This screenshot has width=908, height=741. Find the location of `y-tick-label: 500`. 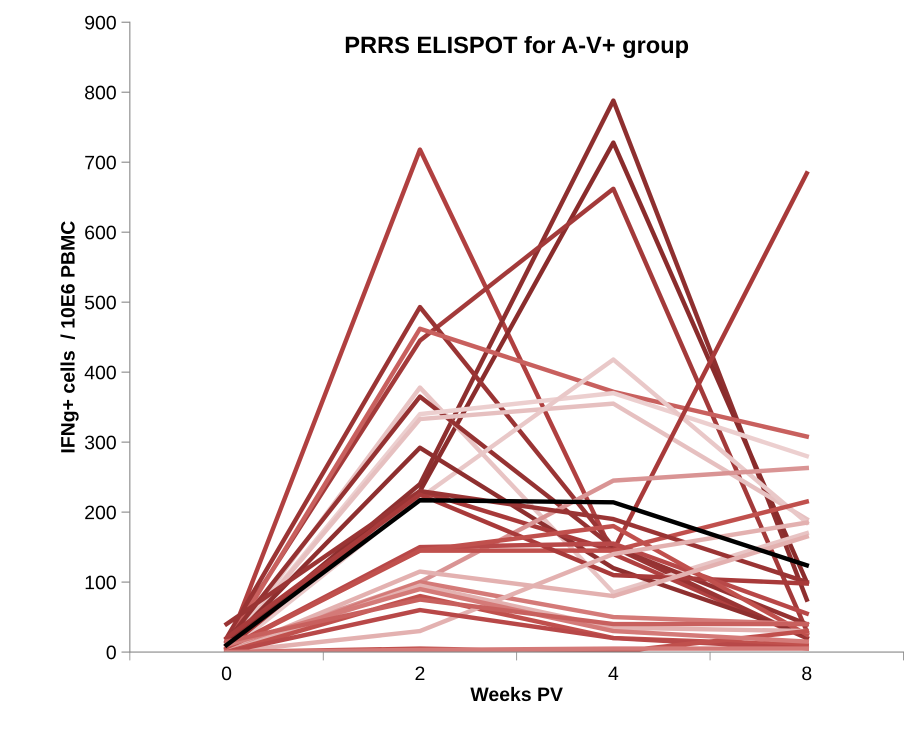

y-tick-label: 500 is located at coordinates (100, 303).